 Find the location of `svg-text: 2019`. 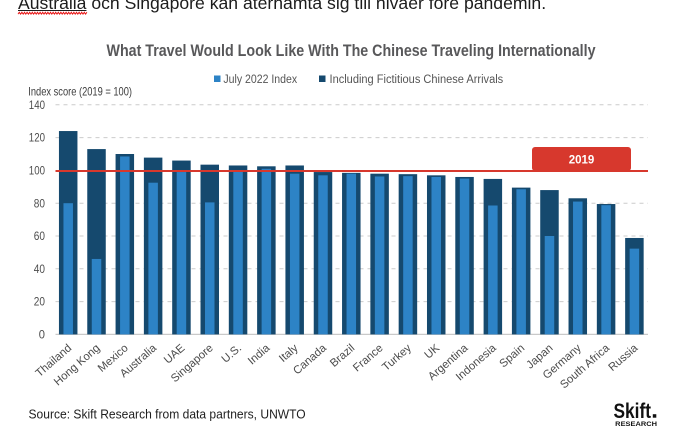

svg-text: 2019 is located at coordinates (582, 160).